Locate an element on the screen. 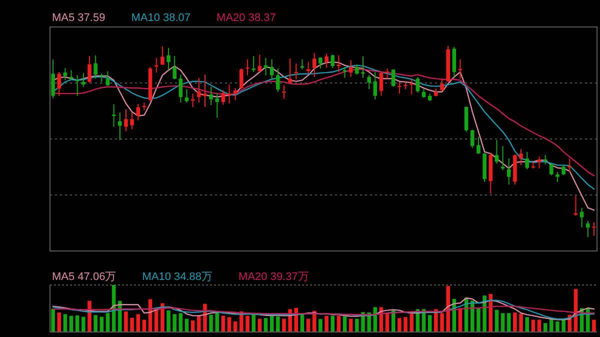 The height and width of the screenshot is (337, 600). text: MA10 34.88万 is located at coordinates (177, 277).